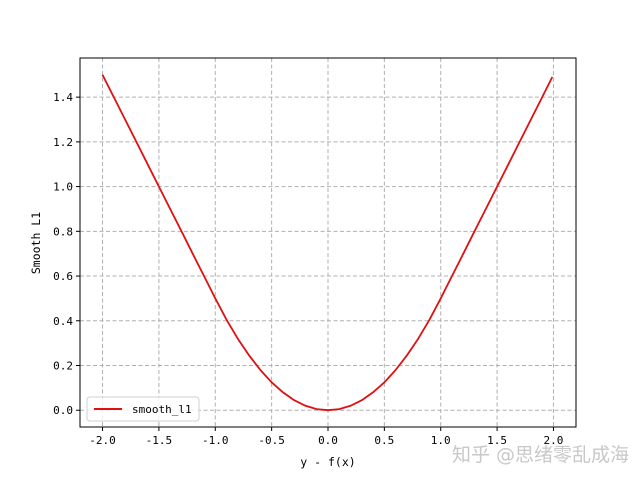 The image size is (640, 480). What do you see at coordinates (63, 366) in the screenshot?
I see `y-tick-label: 0.2` at bounding box center [63, 366].